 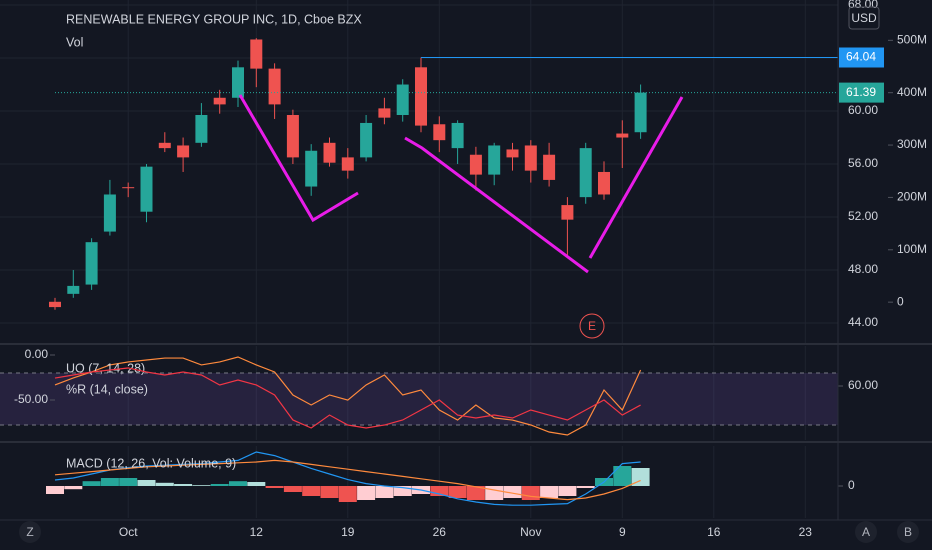 I want to click on earnings-label: E, so click(x=592, y=326).